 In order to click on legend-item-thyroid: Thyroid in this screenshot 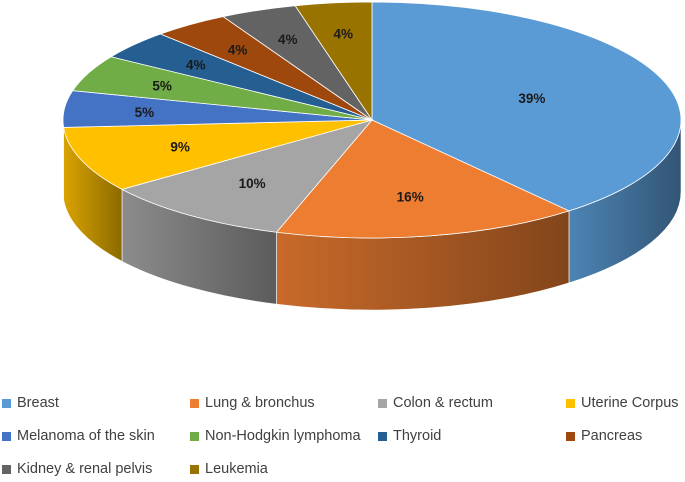, I will do `click(409, 436)`.